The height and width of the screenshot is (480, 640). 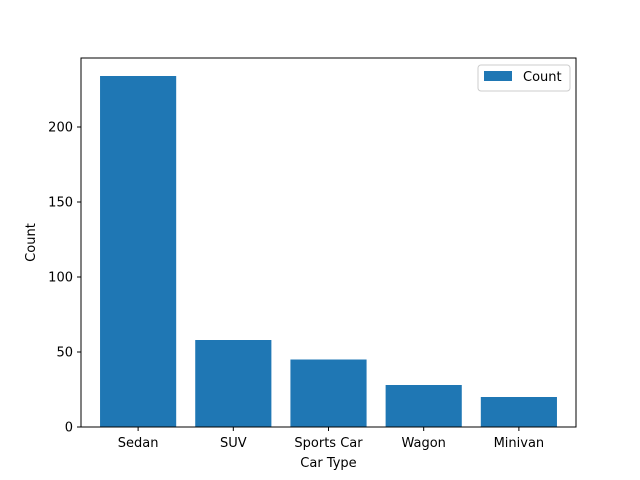 I want to click on bar-sedan, so click(x=138, y=251).